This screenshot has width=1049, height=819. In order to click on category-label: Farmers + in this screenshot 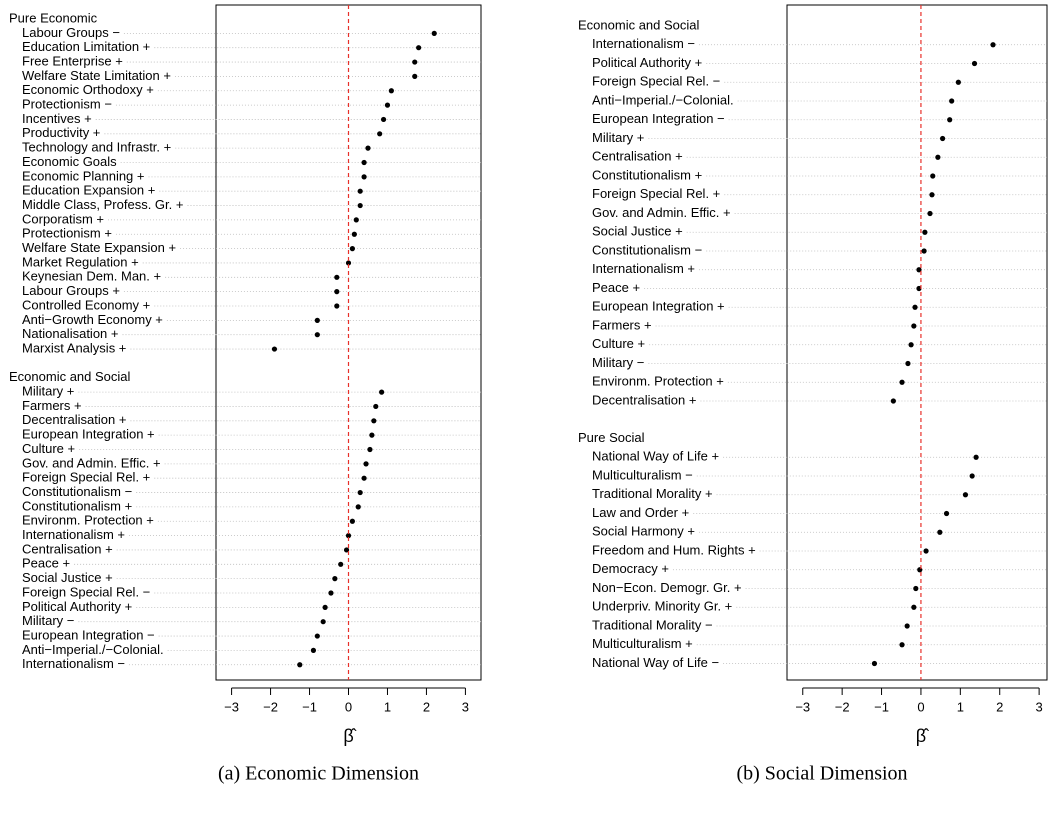, I will do `click(622, 324)`.